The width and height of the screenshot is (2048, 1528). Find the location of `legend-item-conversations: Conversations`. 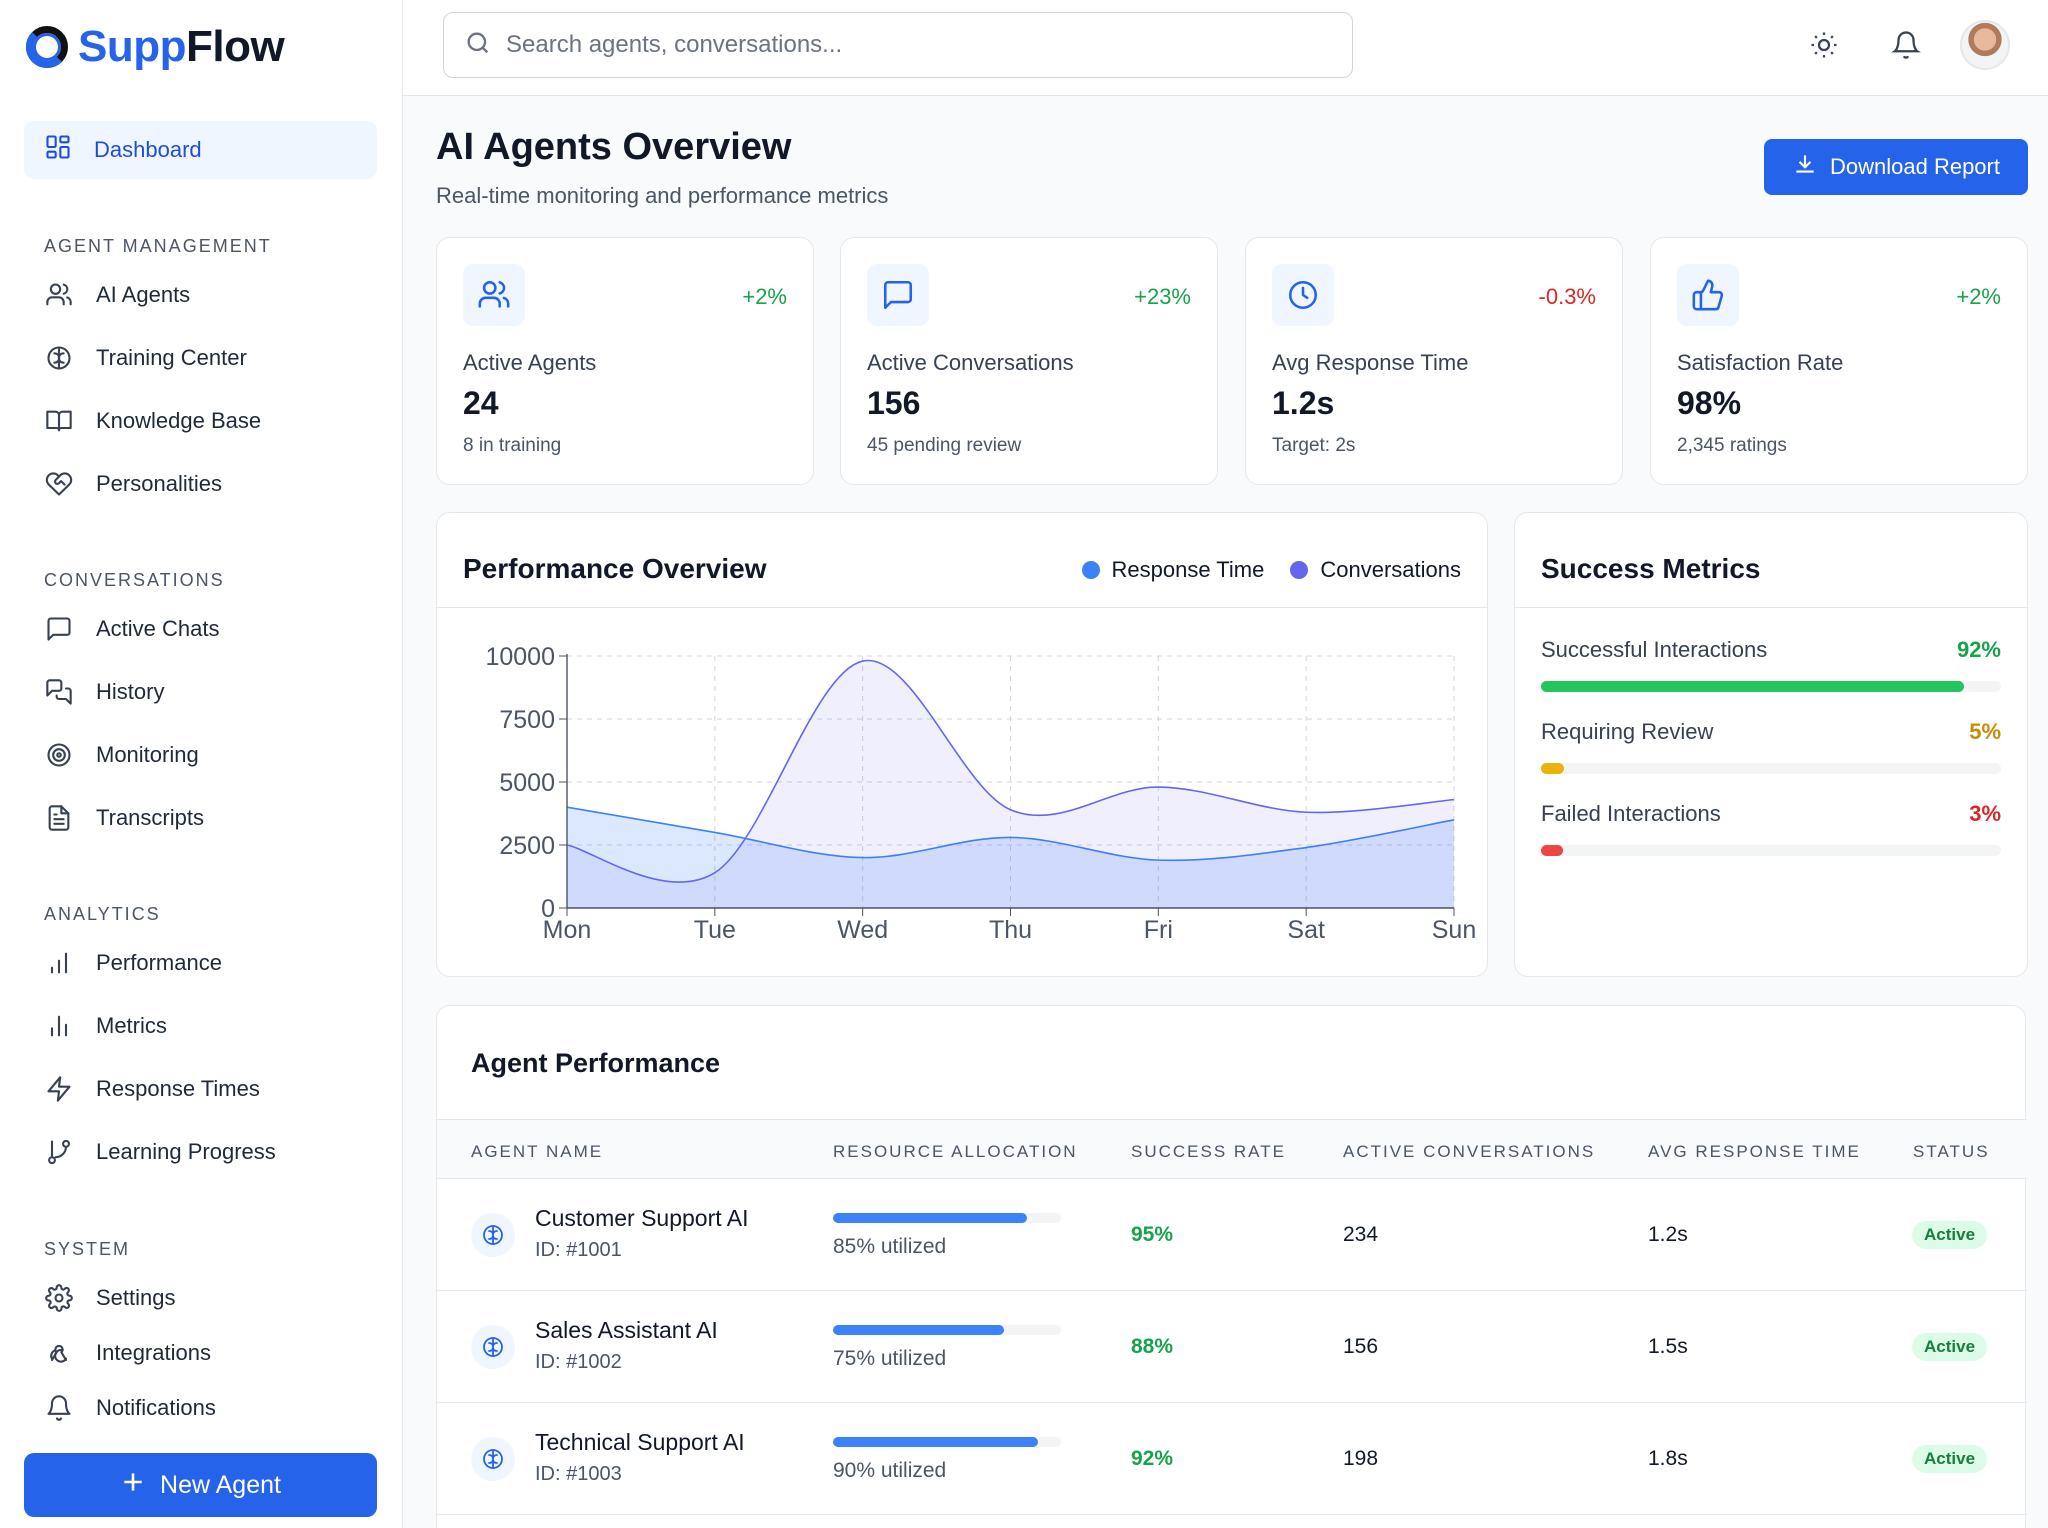

legend-item-conversations: Conversations is located at coordinates (1375, 570).